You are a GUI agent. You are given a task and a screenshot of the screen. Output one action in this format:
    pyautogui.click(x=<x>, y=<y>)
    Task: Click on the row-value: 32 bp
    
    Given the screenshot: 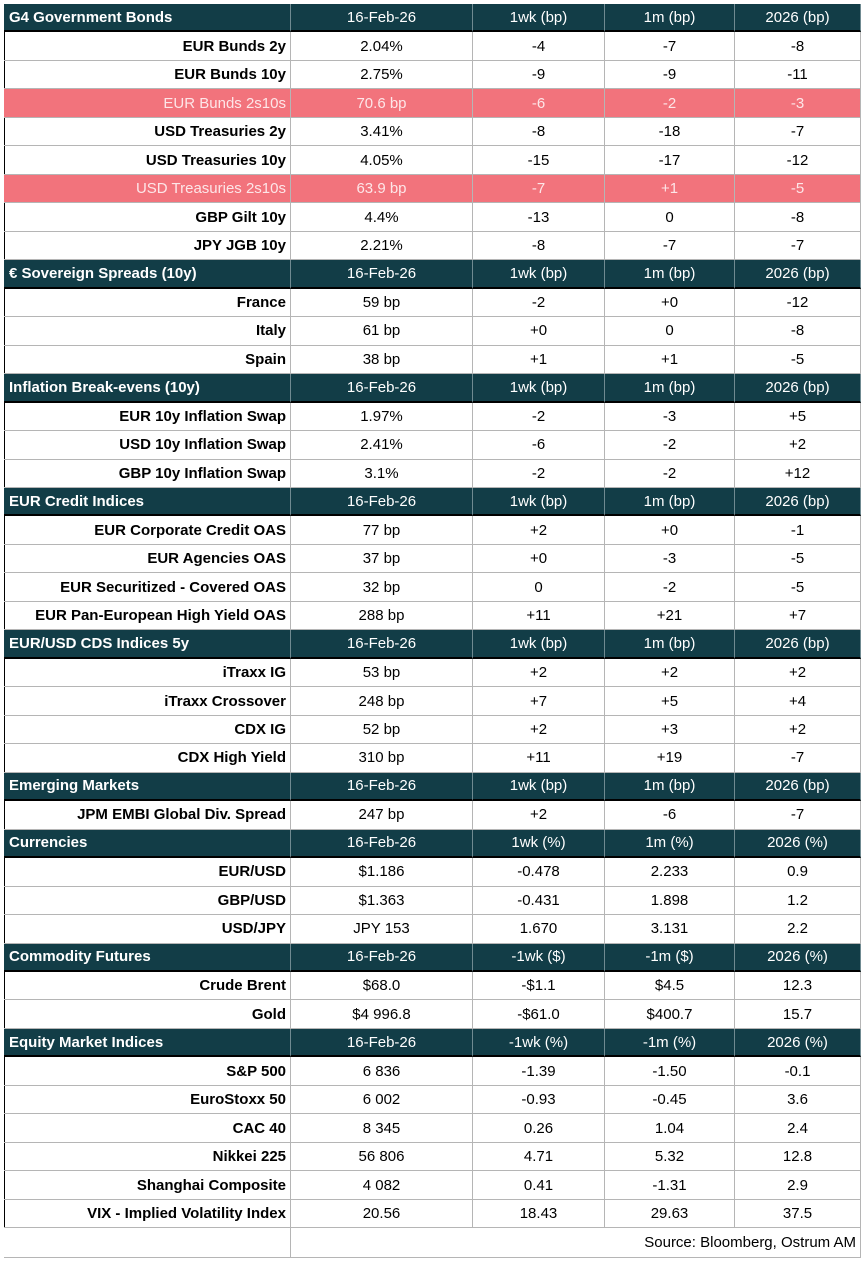 What is the action you would take?
    pyautogui.click(x=382, y=587)
    